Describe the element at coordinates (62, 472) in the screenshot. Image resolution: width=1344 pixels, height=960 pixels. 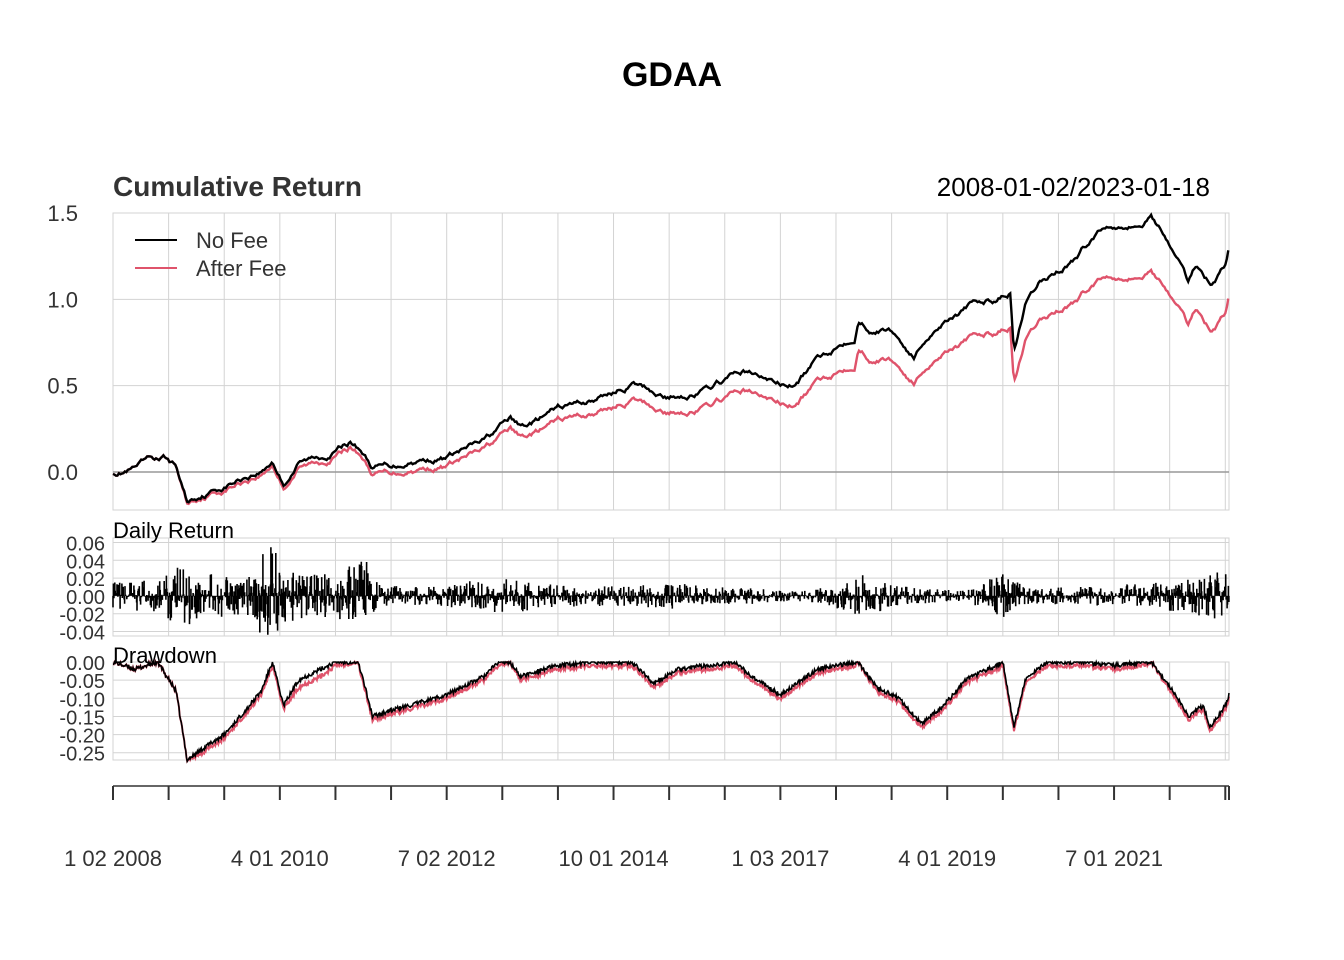
I see `y-tick-label: 0.0` at that location.